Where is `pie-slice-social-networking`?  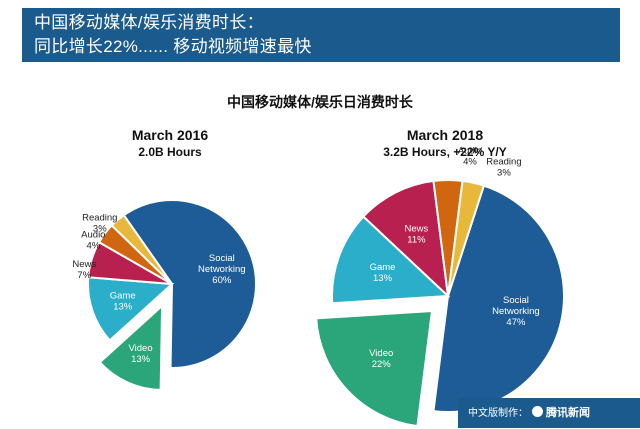
pie-slice-social-networking is located at coordinates (189, 284).